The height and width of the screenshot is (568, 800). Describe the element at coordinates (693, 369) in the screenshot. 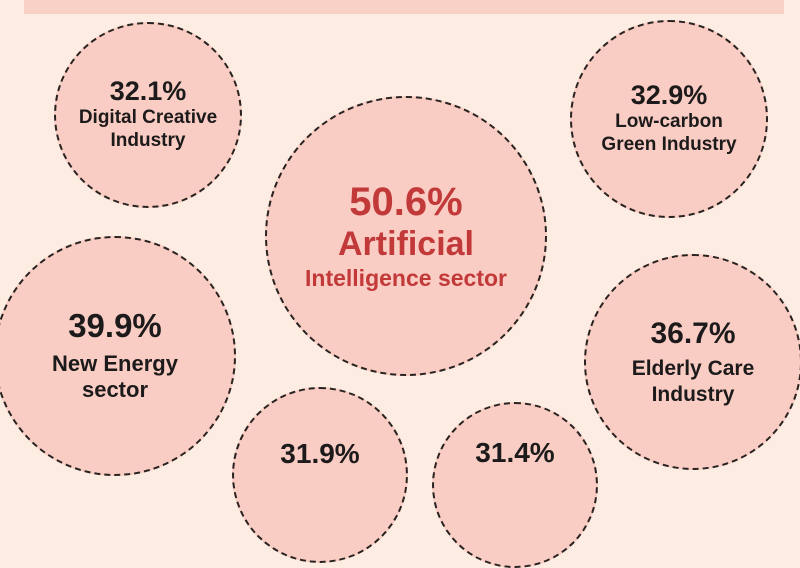

I see `bubble-label: Elderly Care` at that location.